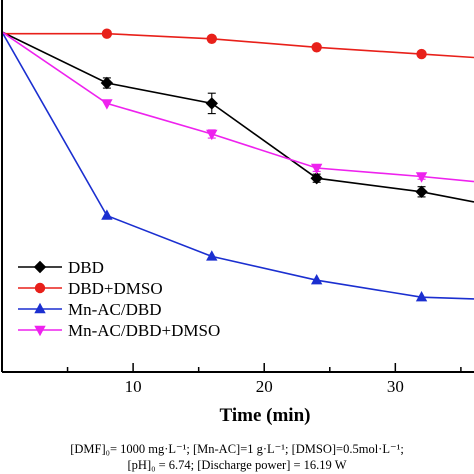  I want to click on legend-item: DBD, so click(61, 267).